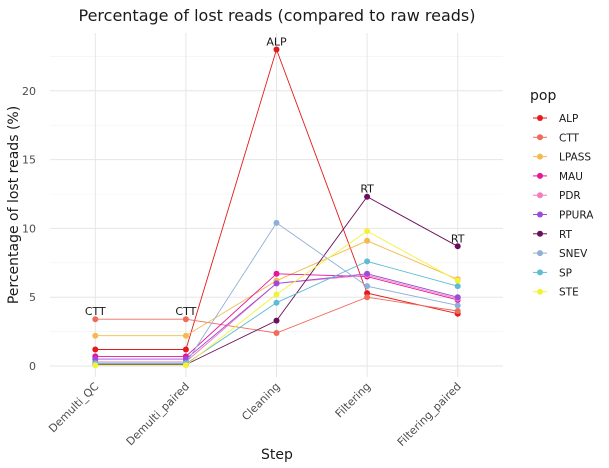 The image size is (609, 468). I want to click on legend-label: STE, so click(569, 293).